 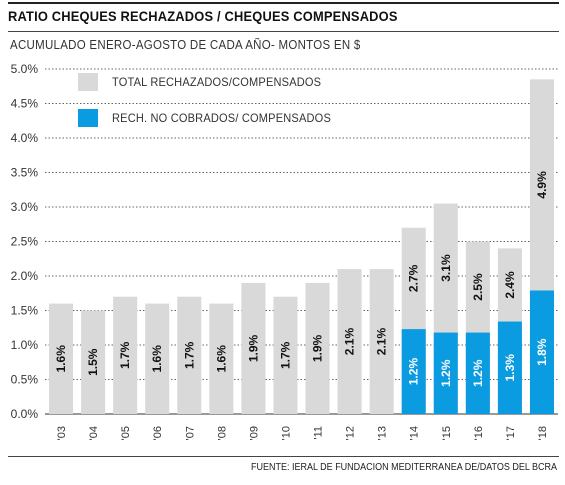 I want to click on y-tick-label: 4.5%, so click(x=25, y=104).